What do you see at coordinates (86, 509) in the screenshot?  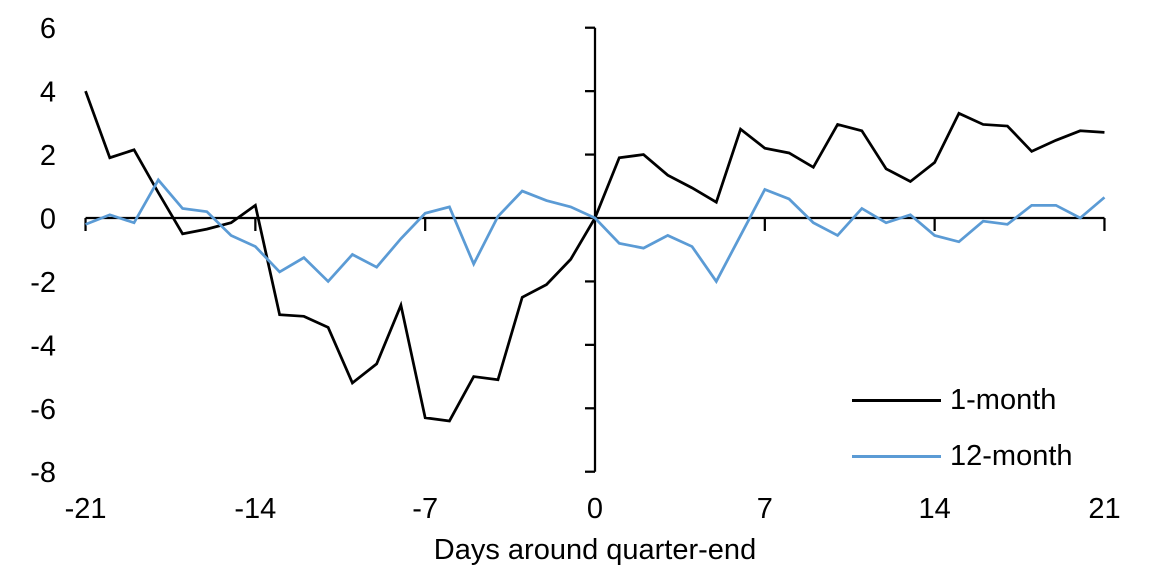 I see `x-tick-label: -21` at bounding box center [86, 509].